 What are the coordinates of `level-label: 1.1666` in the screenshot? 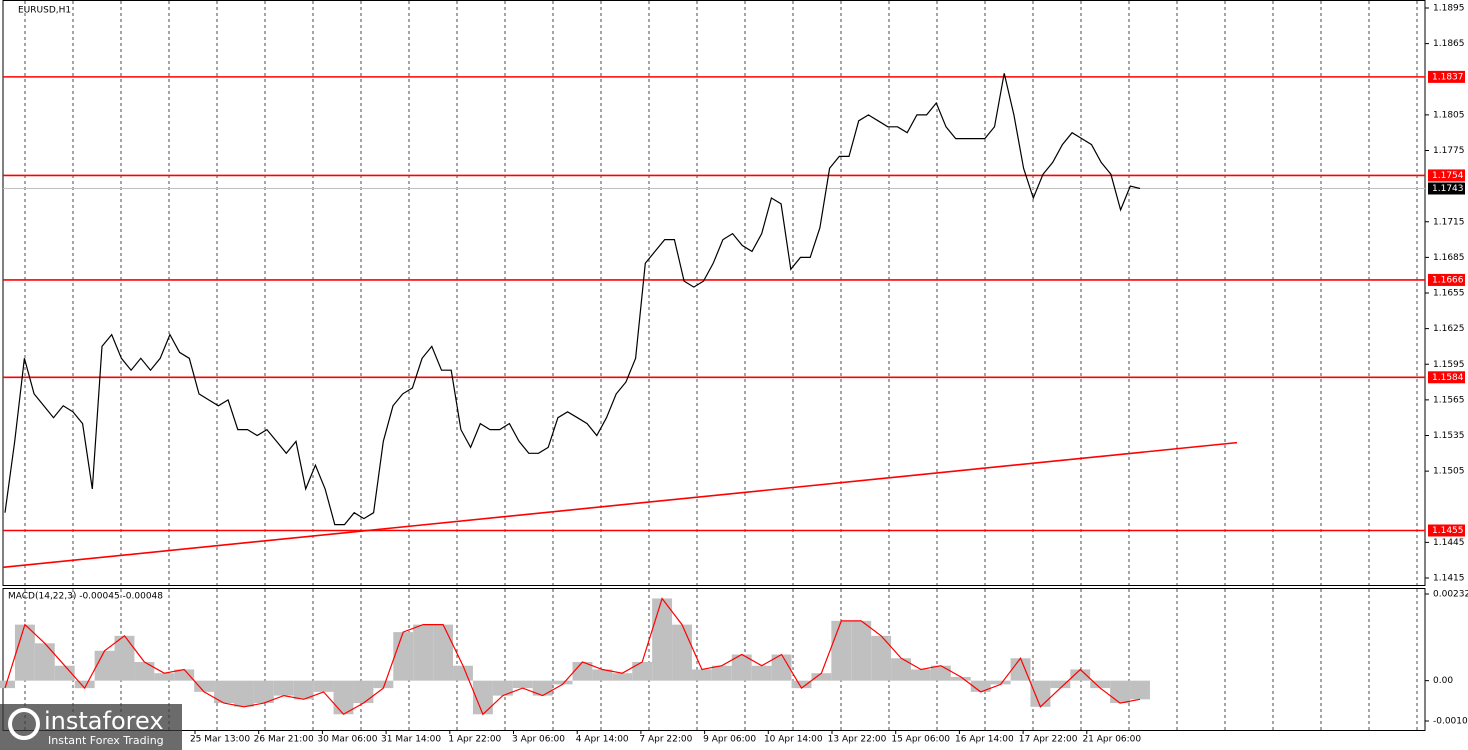 It's located at (1448, 280).